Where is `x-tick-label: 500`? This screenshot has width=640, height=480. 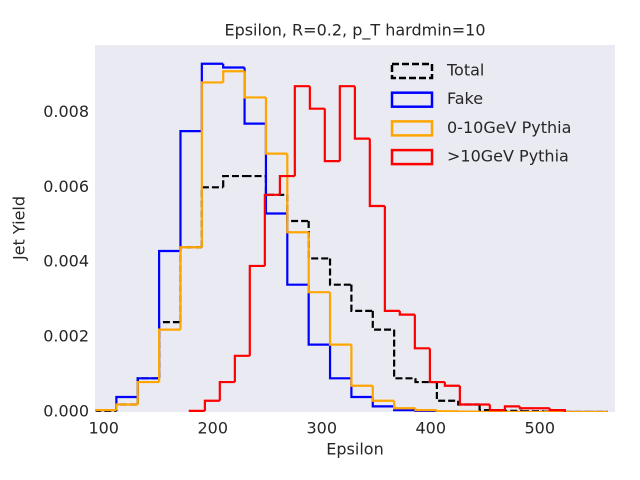
x-tick-label: 500 is located at coordinates (540, 428).